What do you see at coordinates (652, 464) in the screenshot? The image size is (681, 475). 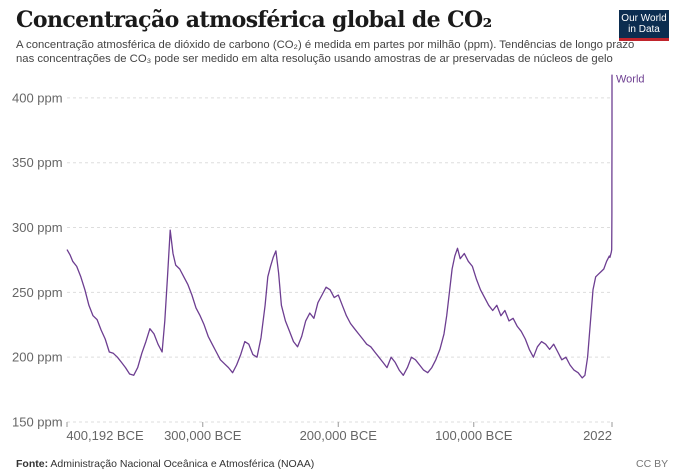 I see `license-link: CC BY` at bounding box center [652, 464].